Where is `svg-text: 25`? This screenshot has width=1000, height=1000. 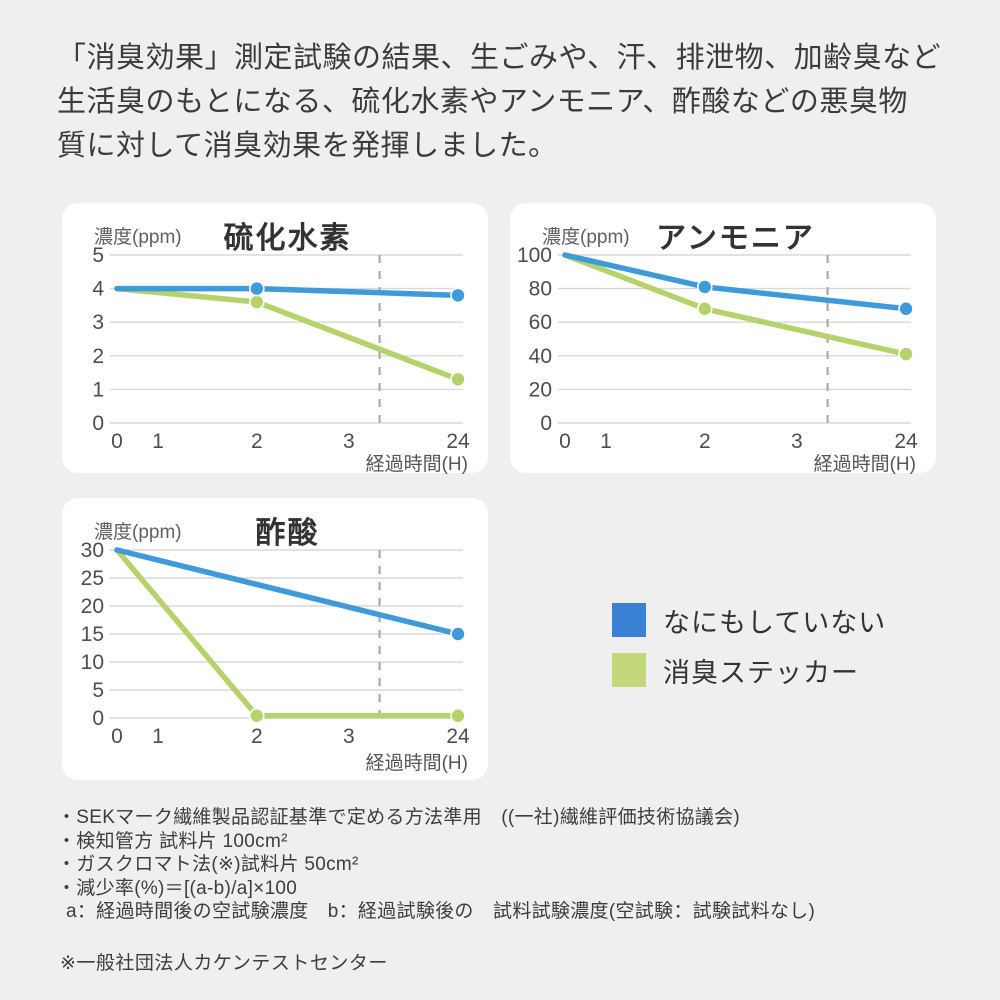
svg-text: 25 is located at coordinates (92, 578).